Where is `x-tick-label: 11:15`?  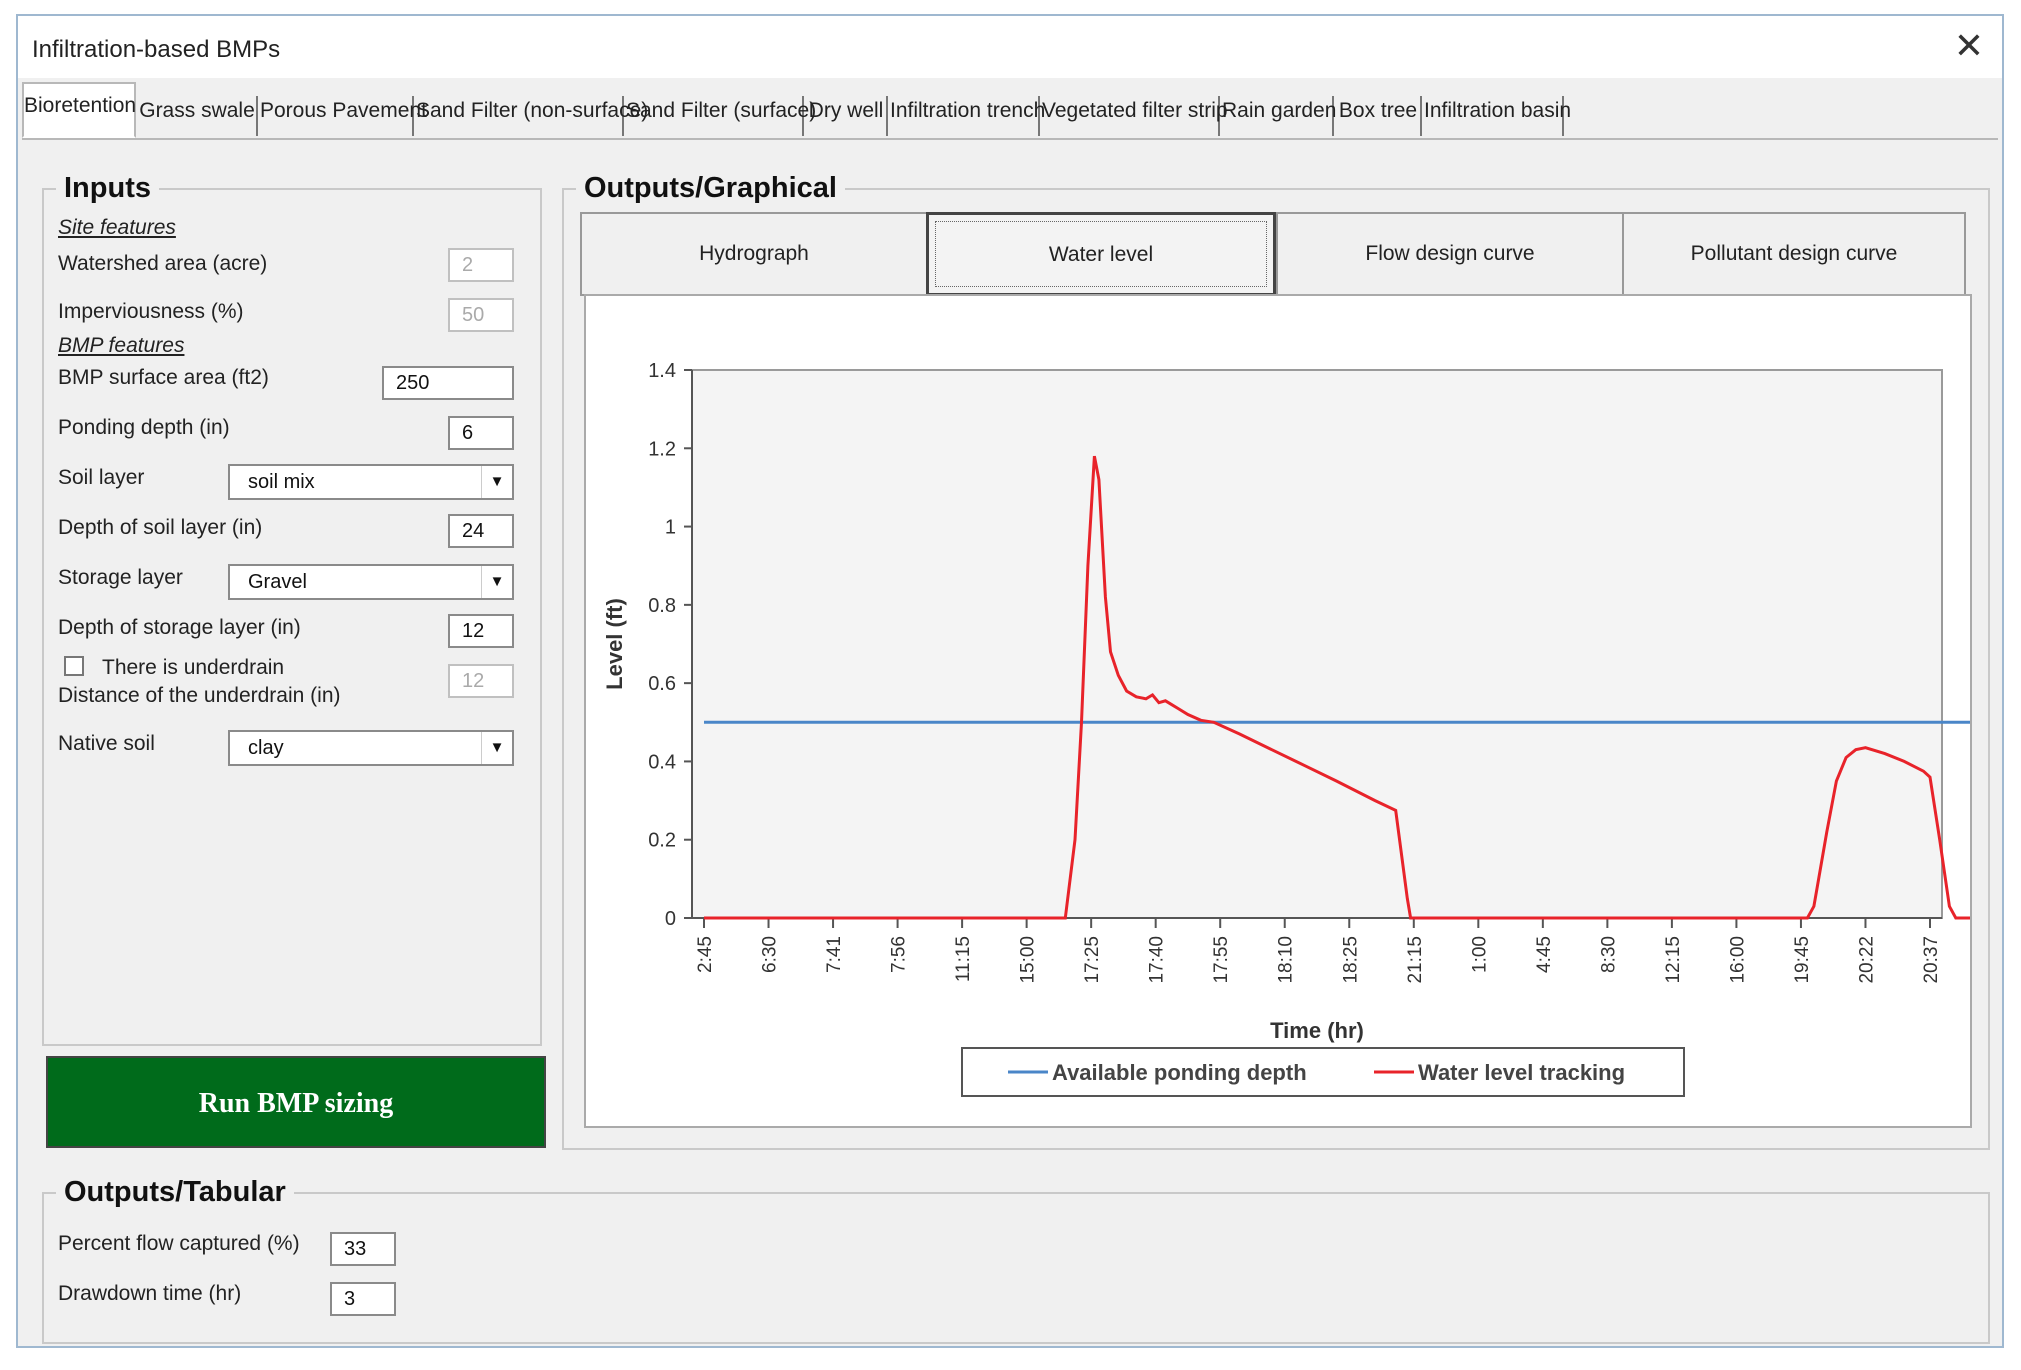
x-tick-label: 11:15 is located at coordinates (963, 959).